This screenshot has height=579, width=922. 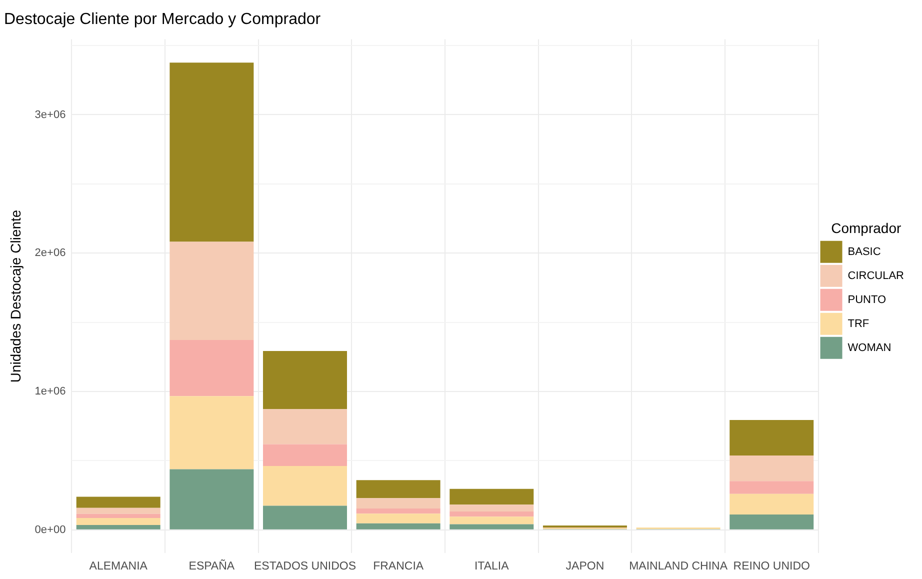 I want to click on x-tick-label: ESTADOS UNIDOS, so click(x=305, y=566).